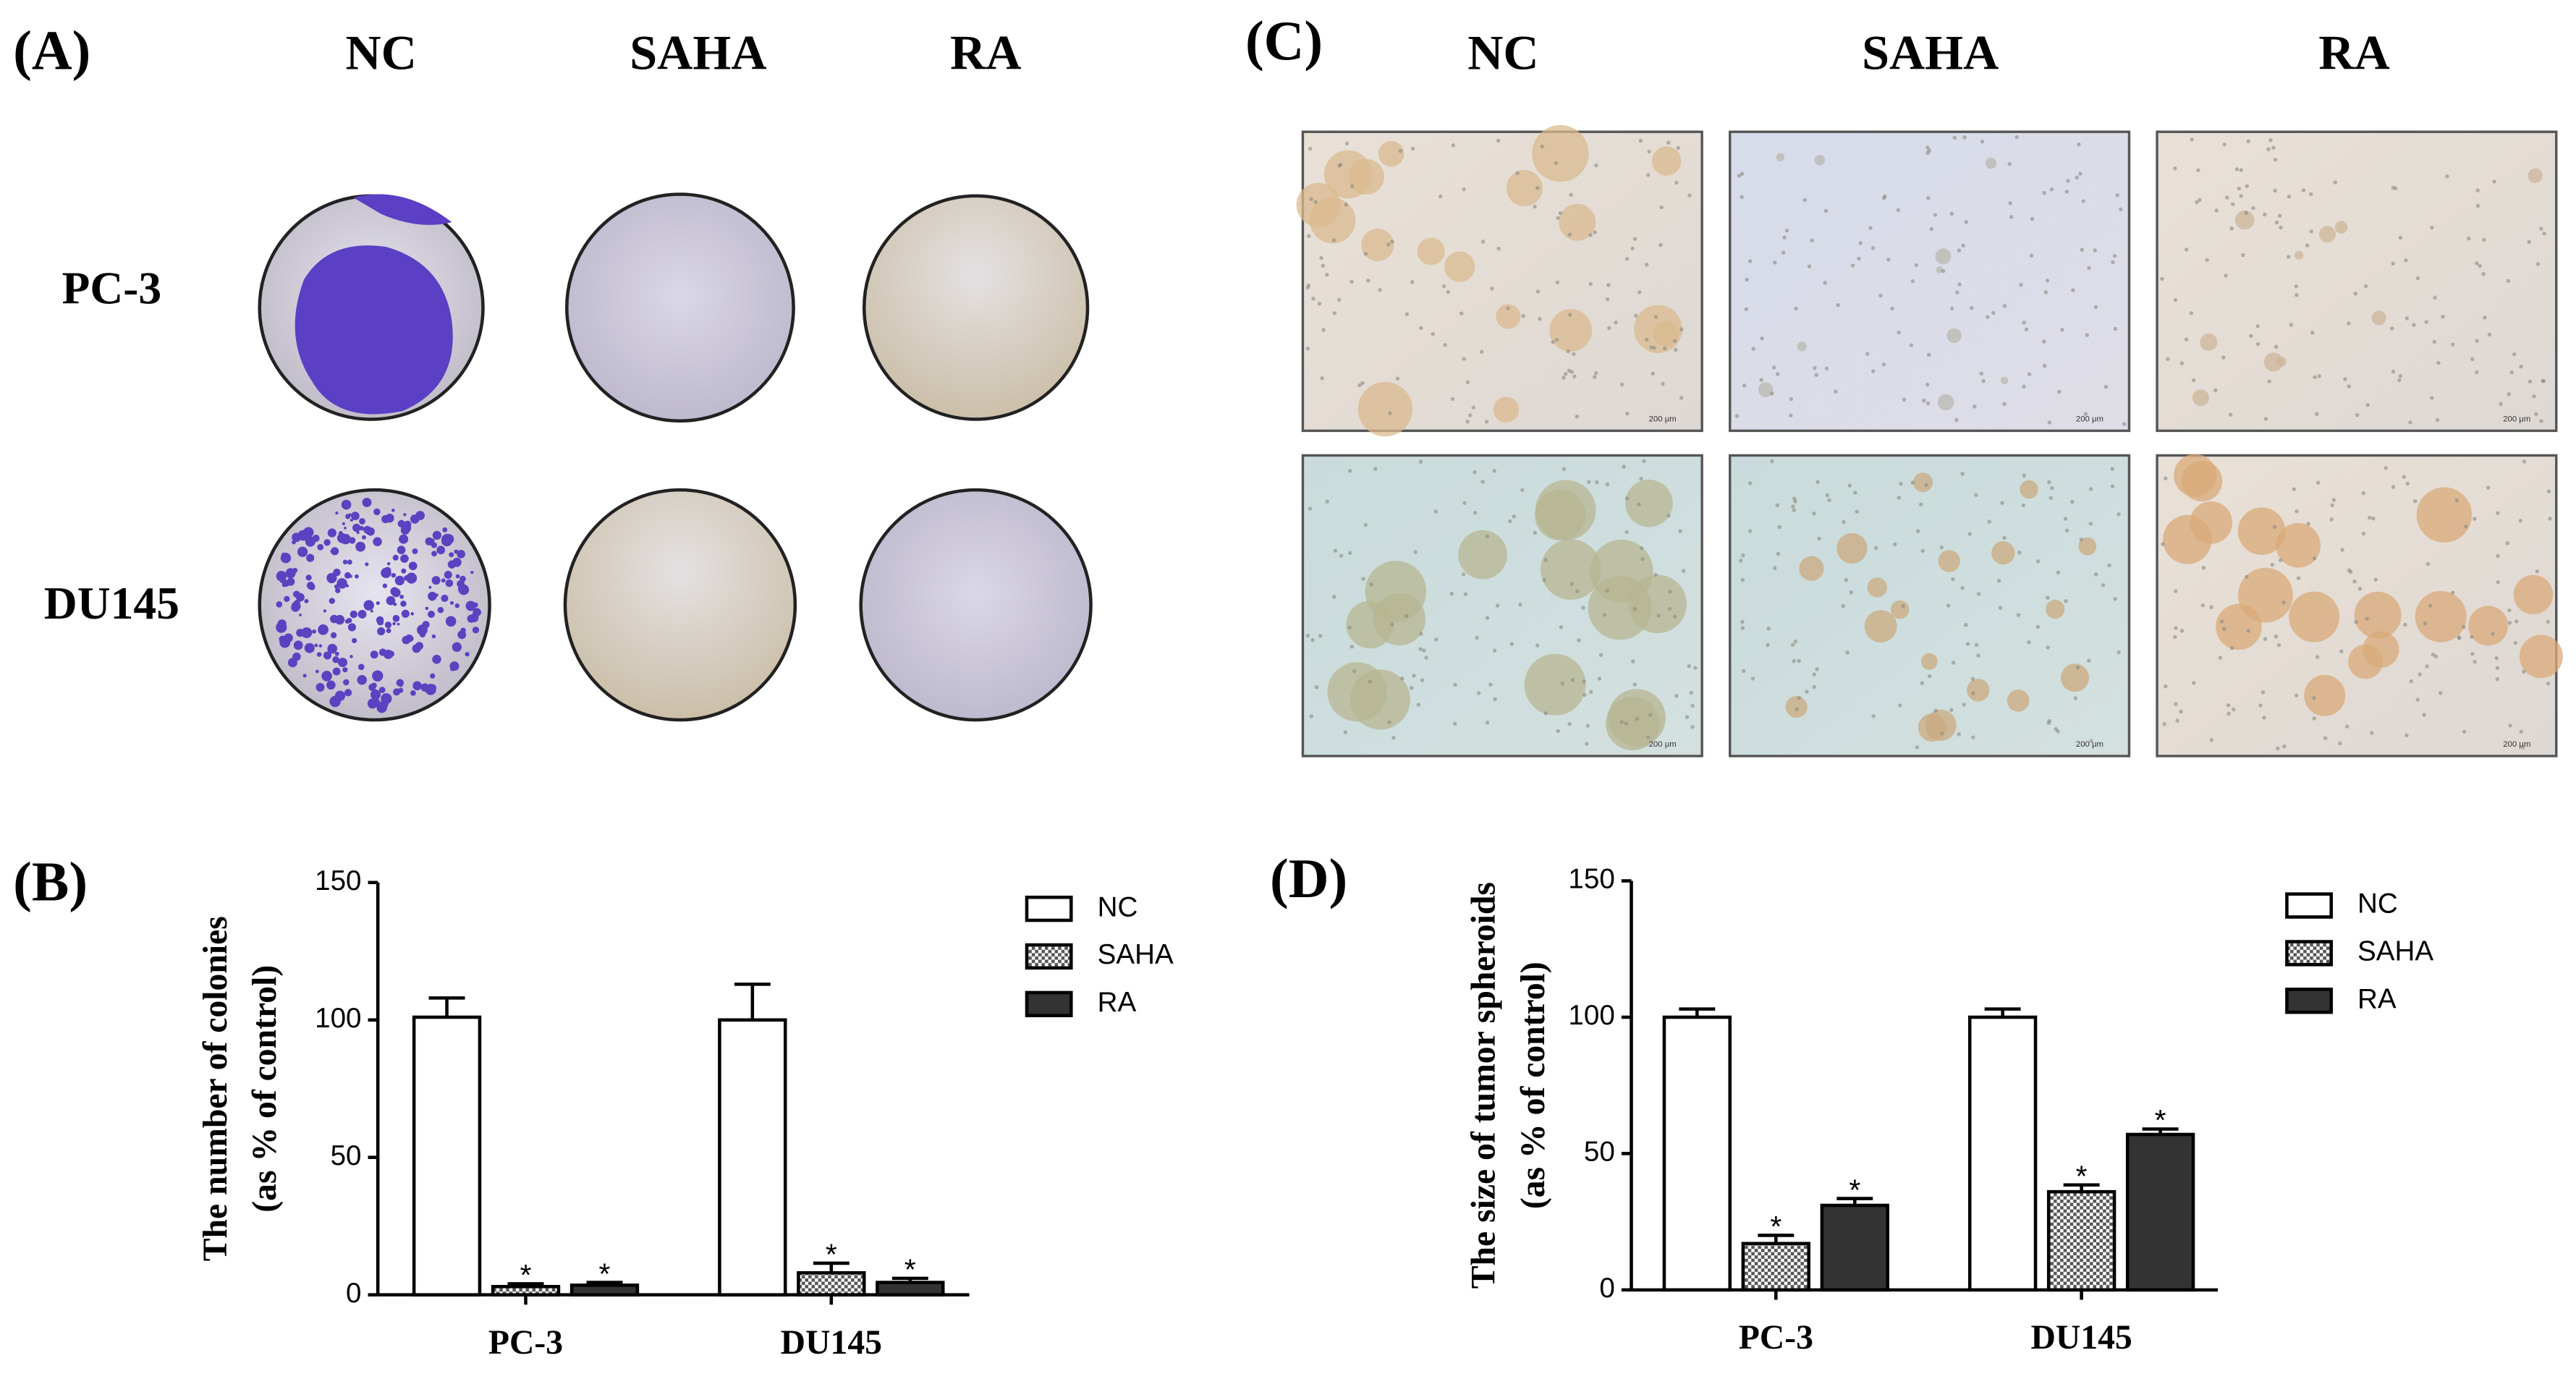  Describe the element at coordinates (353, 1293) in the screenshot. I see `y-tick-label: 0` at that location.